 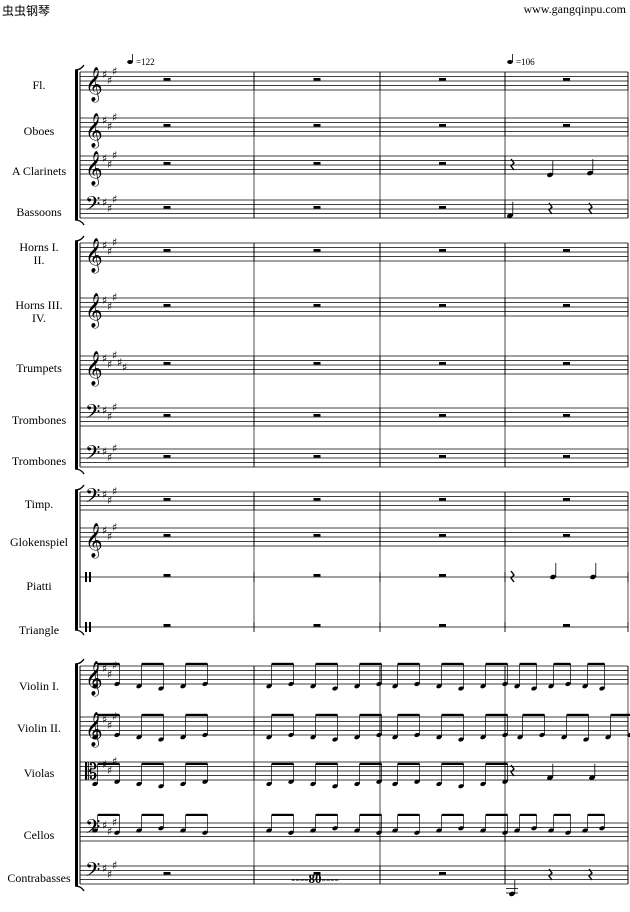 What do you see at coordinates (39, 773) in the screenshot?
I see `instrument-label: Violas` at bounding box center [39, 773].